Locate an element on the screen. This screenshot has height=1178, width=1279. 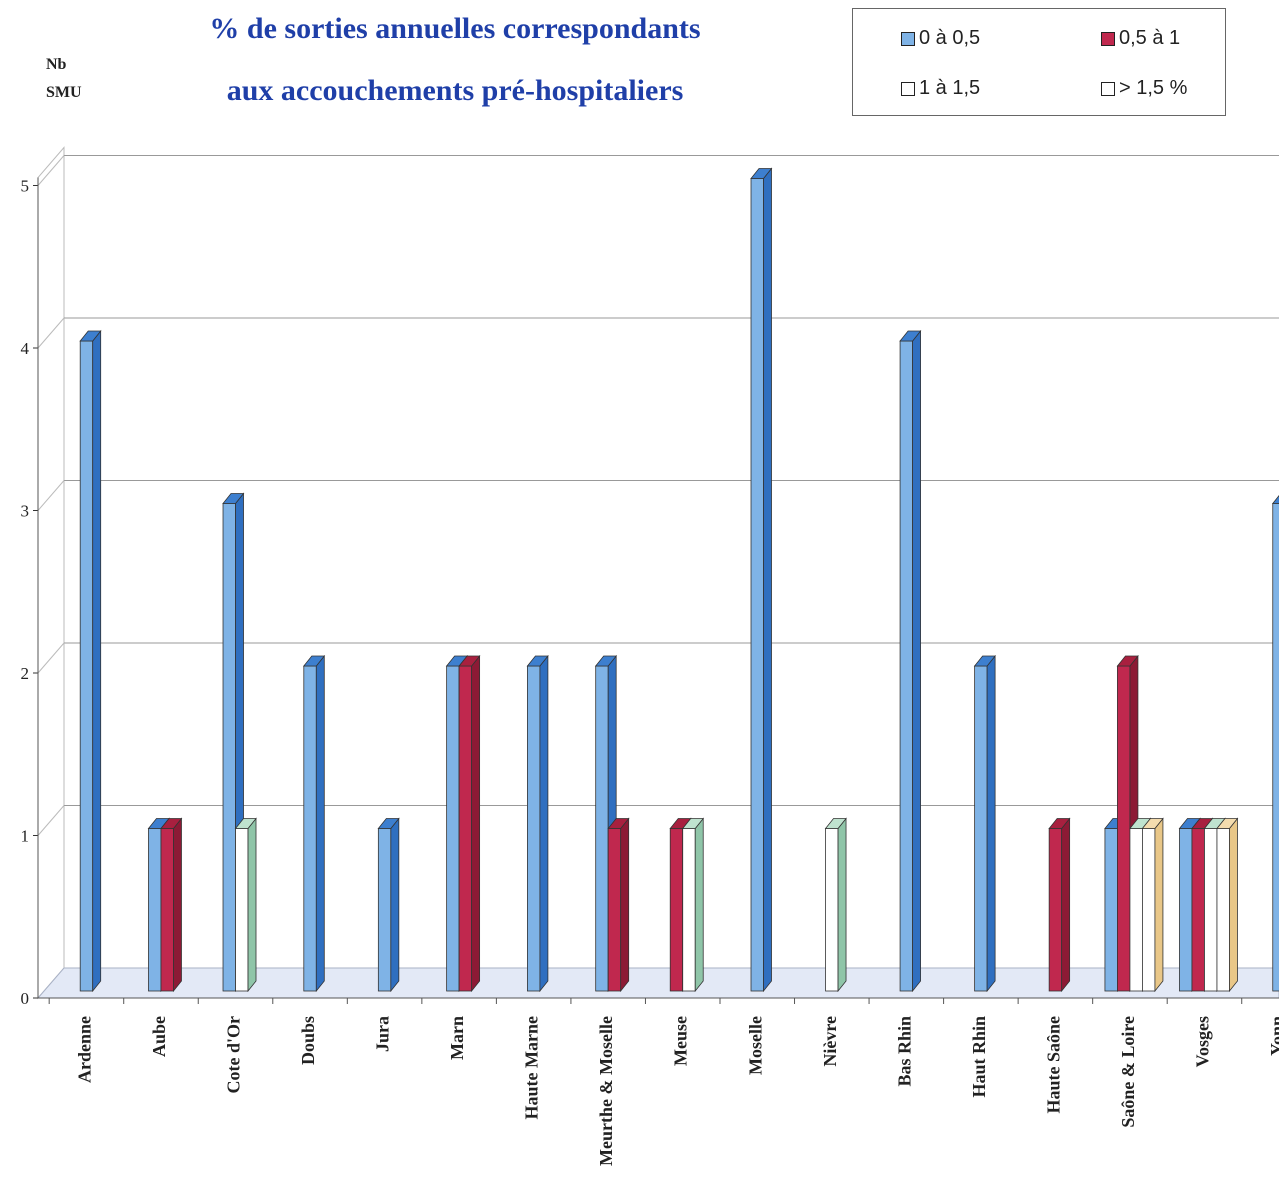
y-tick-label: 1 is located at coordinates (25, 836).